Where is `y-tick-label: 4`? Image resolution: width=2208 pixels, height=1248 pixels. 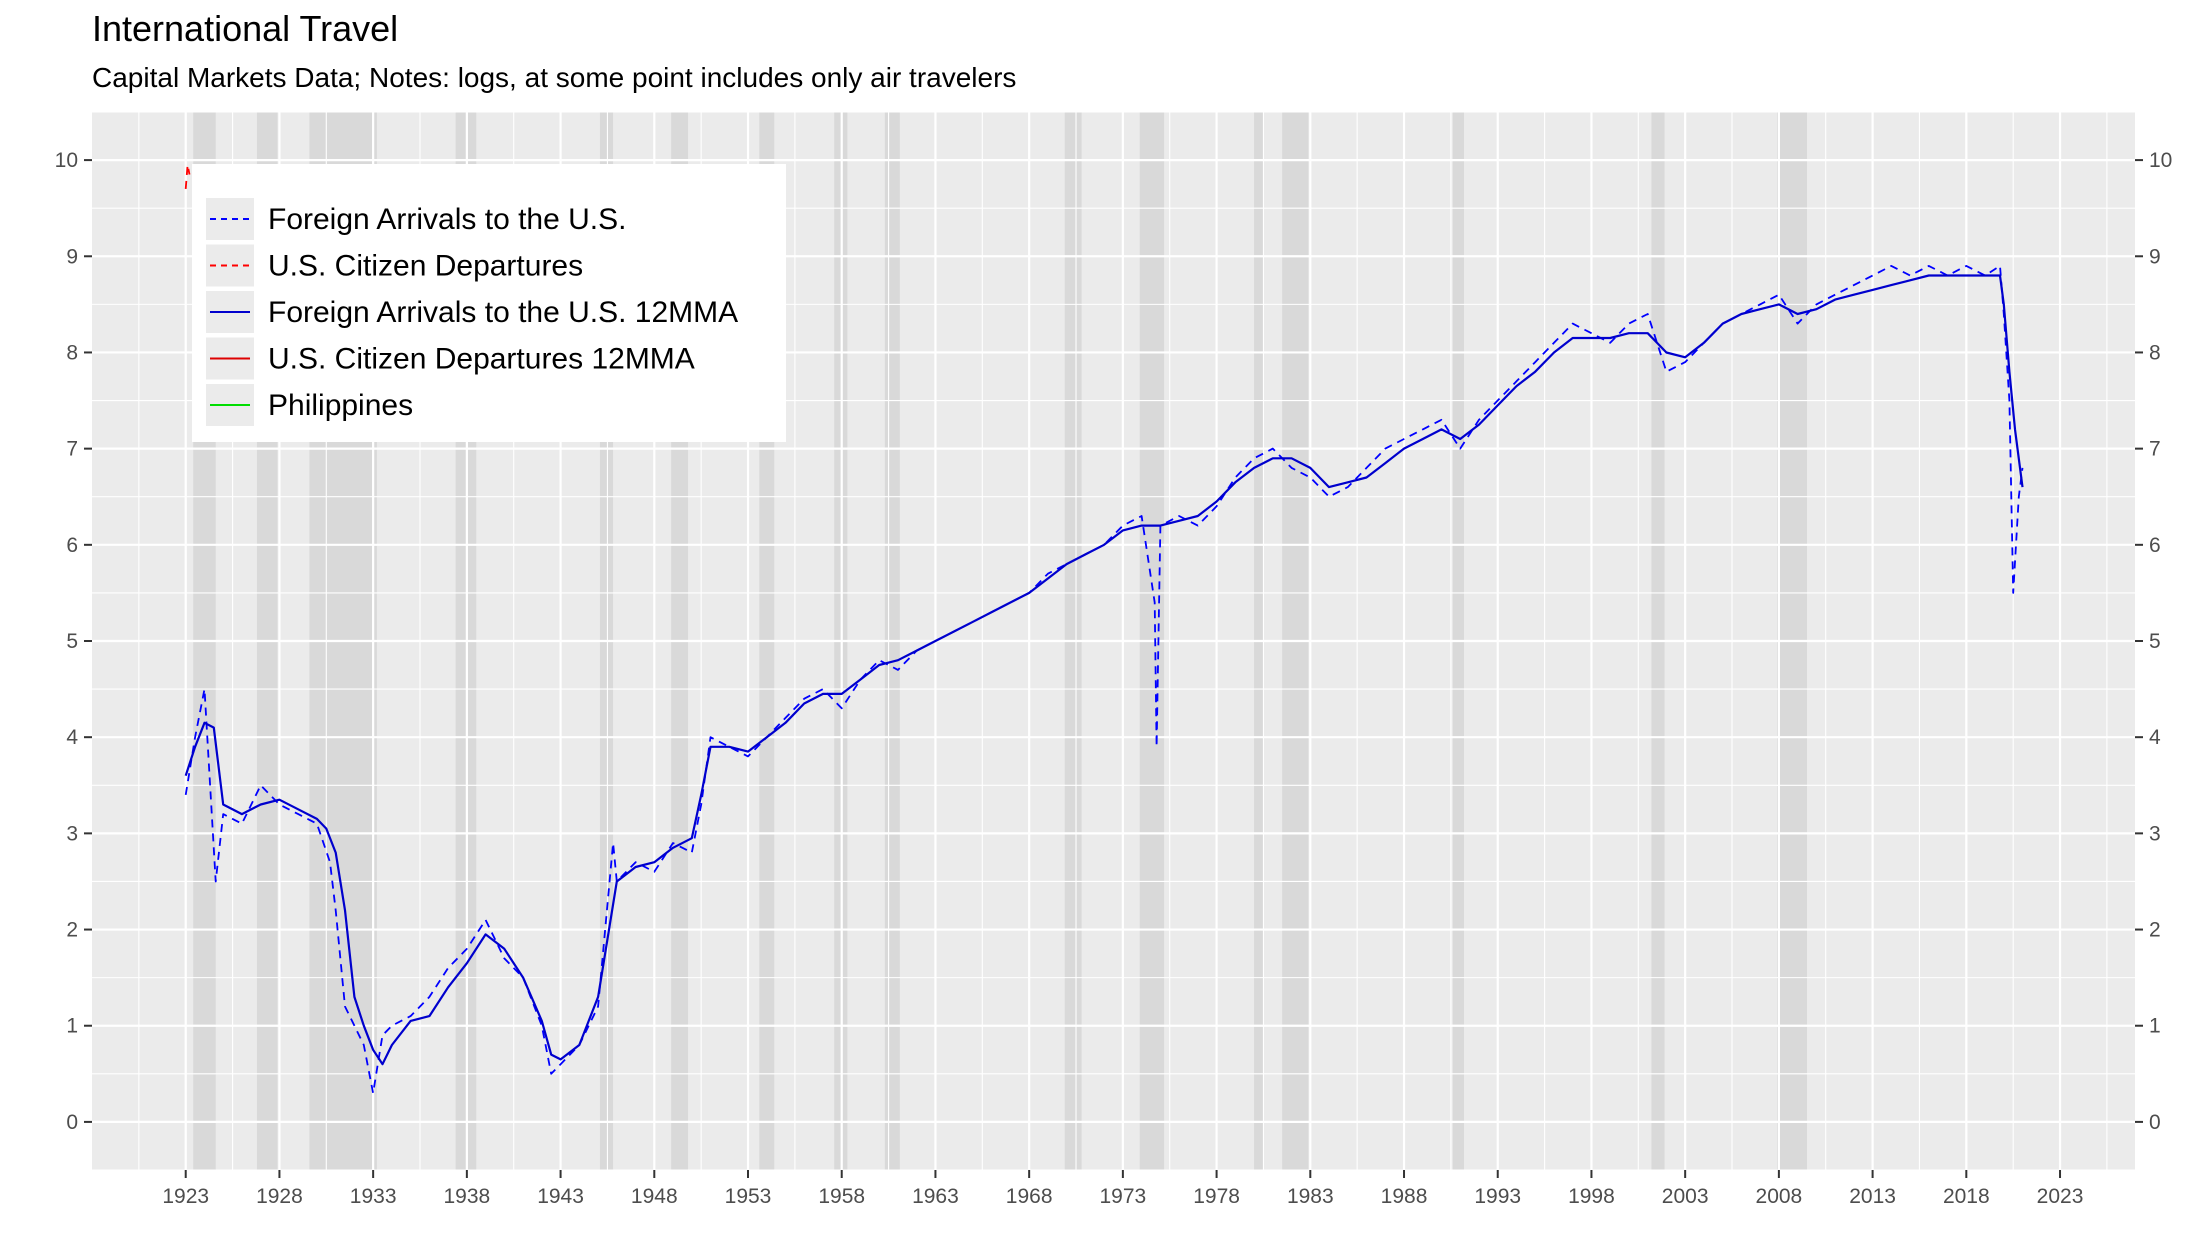
y-tick-label: 4 is located at coordinates (72, 737).